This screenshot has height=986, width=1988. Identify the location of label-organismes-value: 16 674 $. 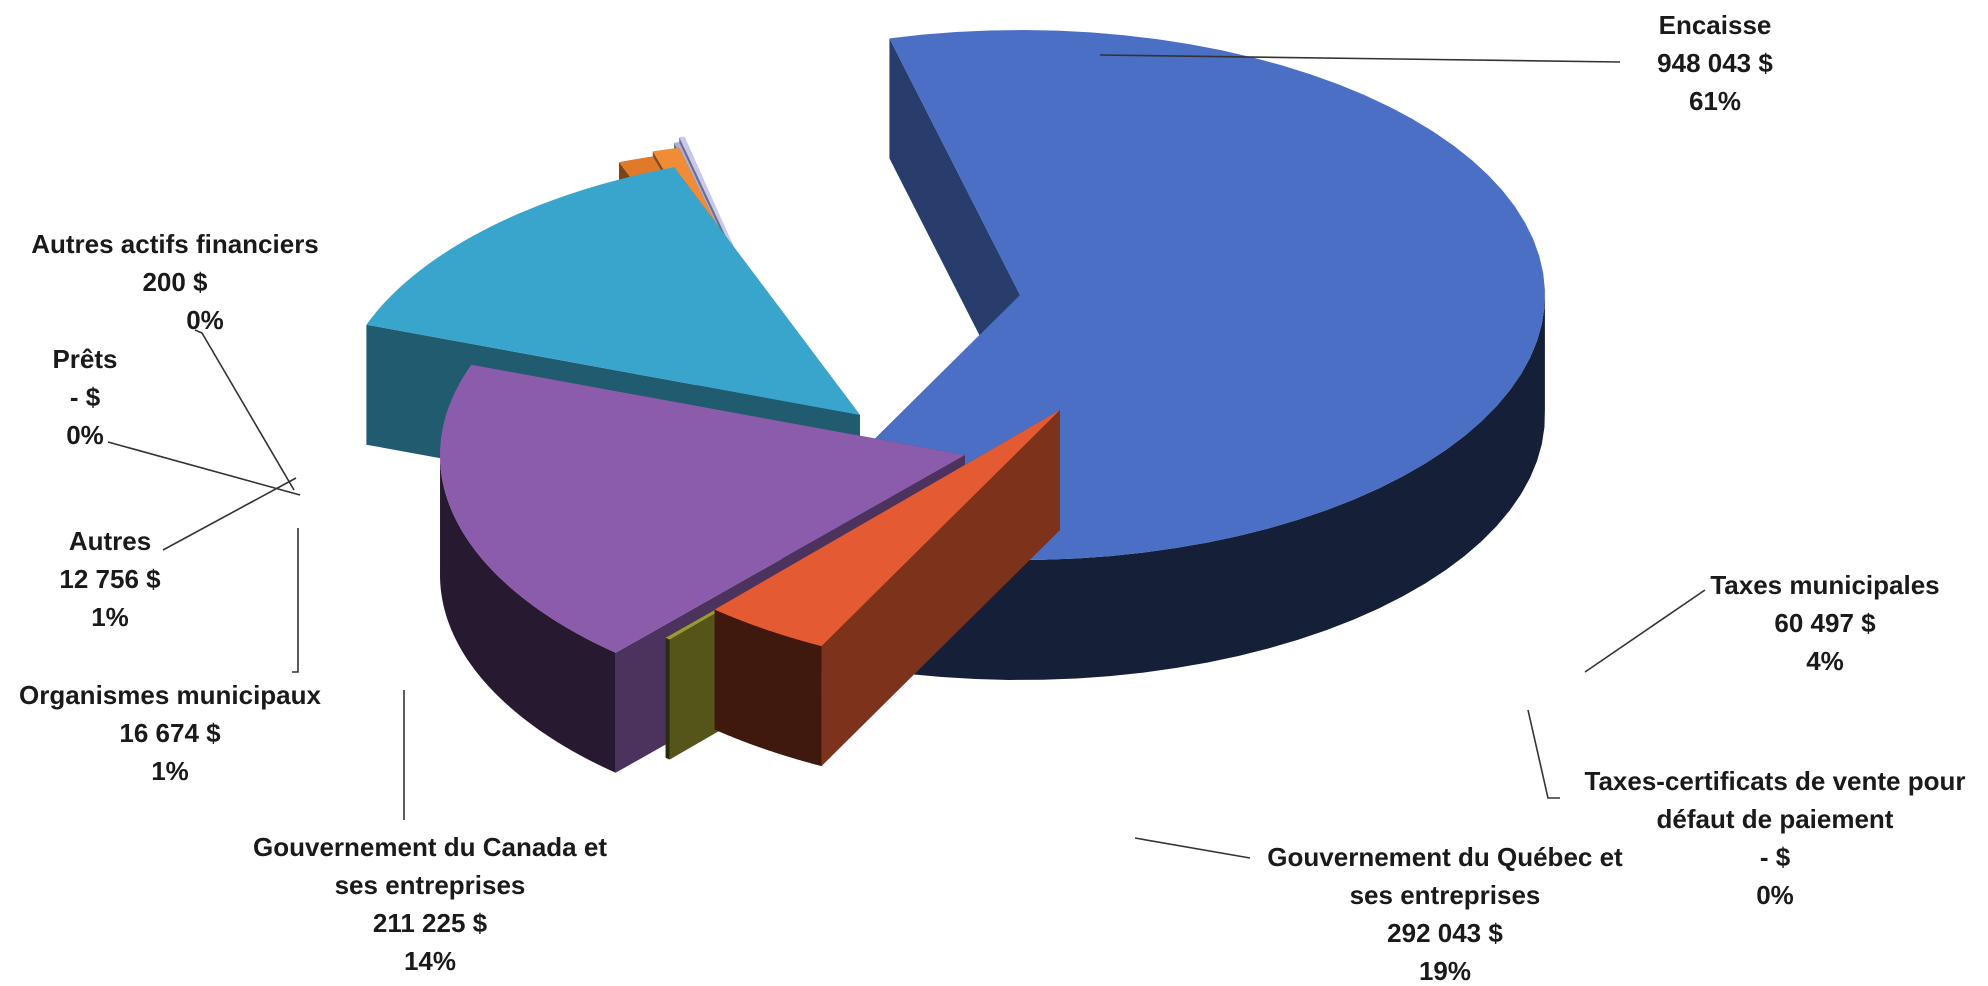
(170, 733).